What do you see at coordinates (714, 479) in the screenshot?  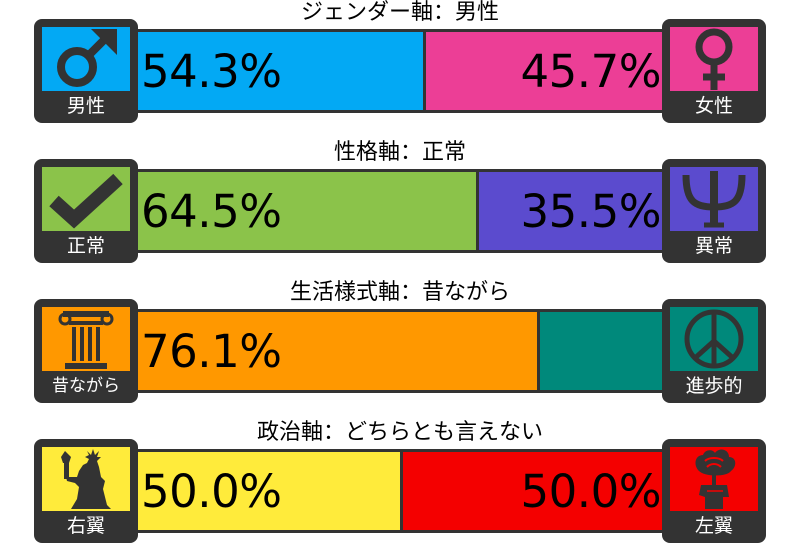 I see `rose-fist-icon` at bounding box center [714, 479].